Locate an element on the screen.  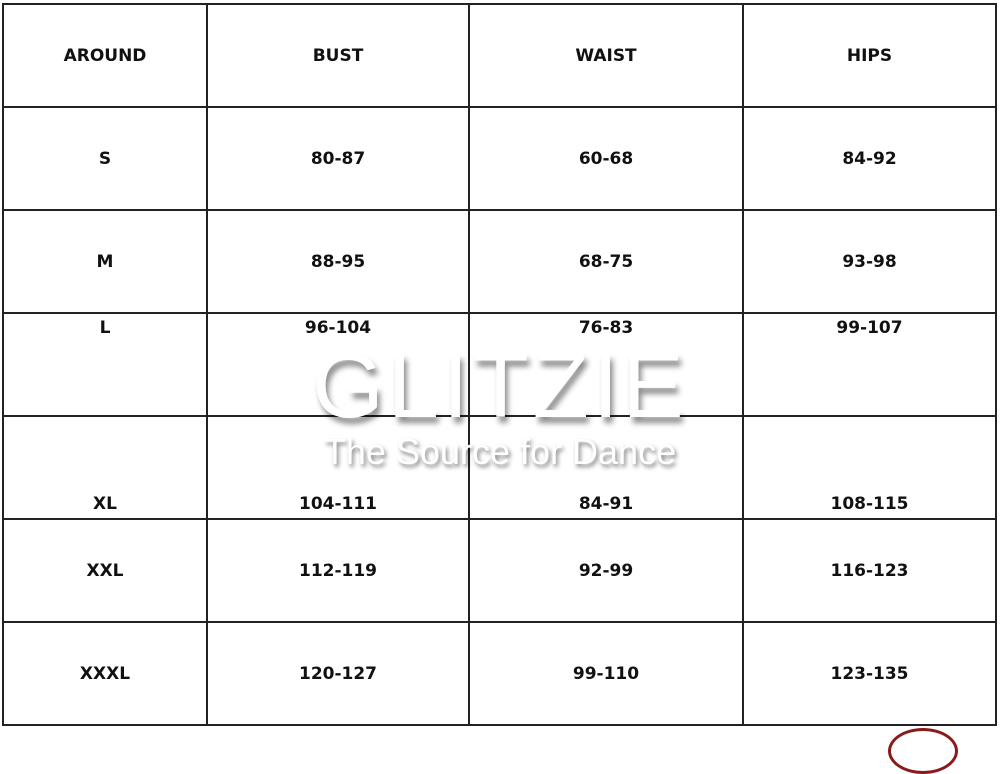
waist-cell: 99-110 is located at coordinates (606, 673).